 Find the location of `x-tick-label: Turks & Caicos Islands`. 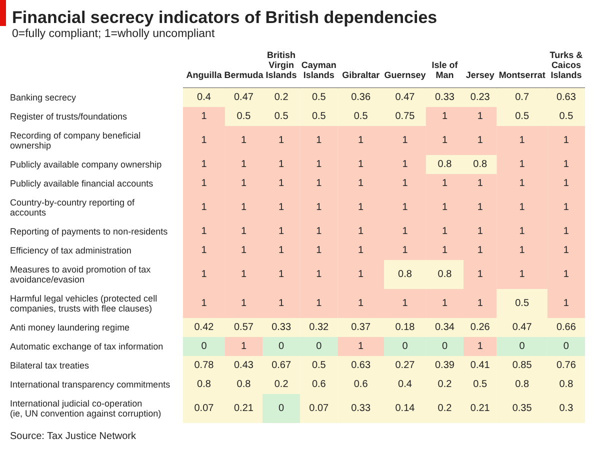

x-tick-label: Turks & Caicos Islands is located at coordinates (567, 65).